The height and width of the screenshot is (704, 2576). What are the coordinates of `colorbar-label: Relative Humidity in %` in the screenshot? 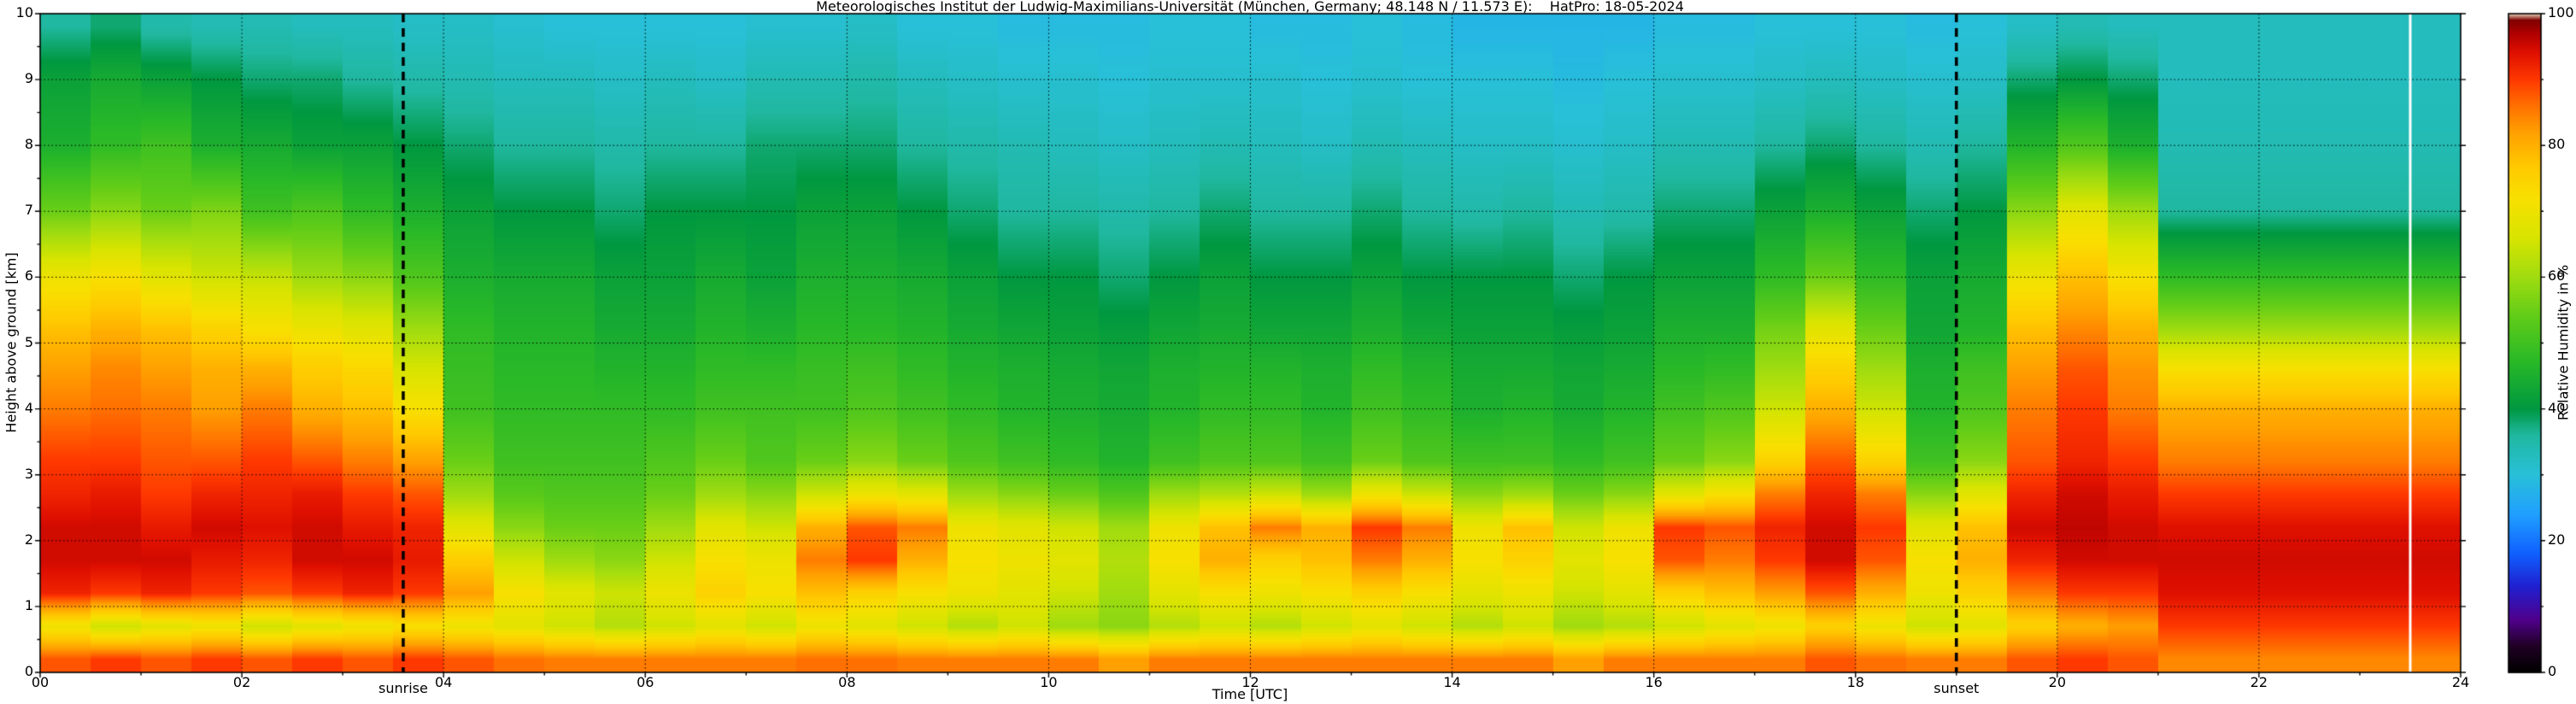 It's located at (2563, 342).